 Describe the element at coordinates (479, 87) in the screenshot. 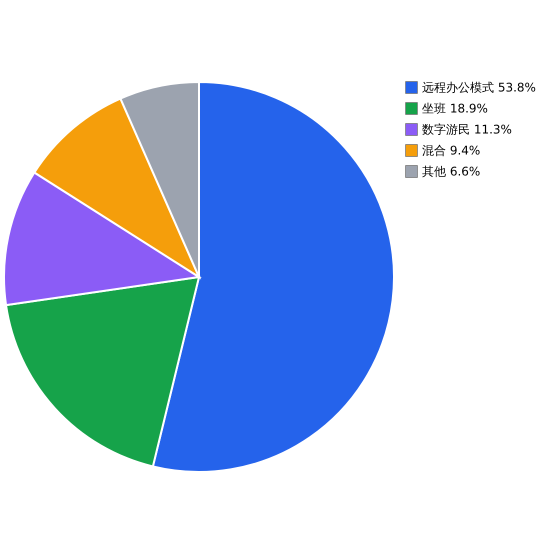

I see `legend-label: 远程办公模式 53.8%` at that location.